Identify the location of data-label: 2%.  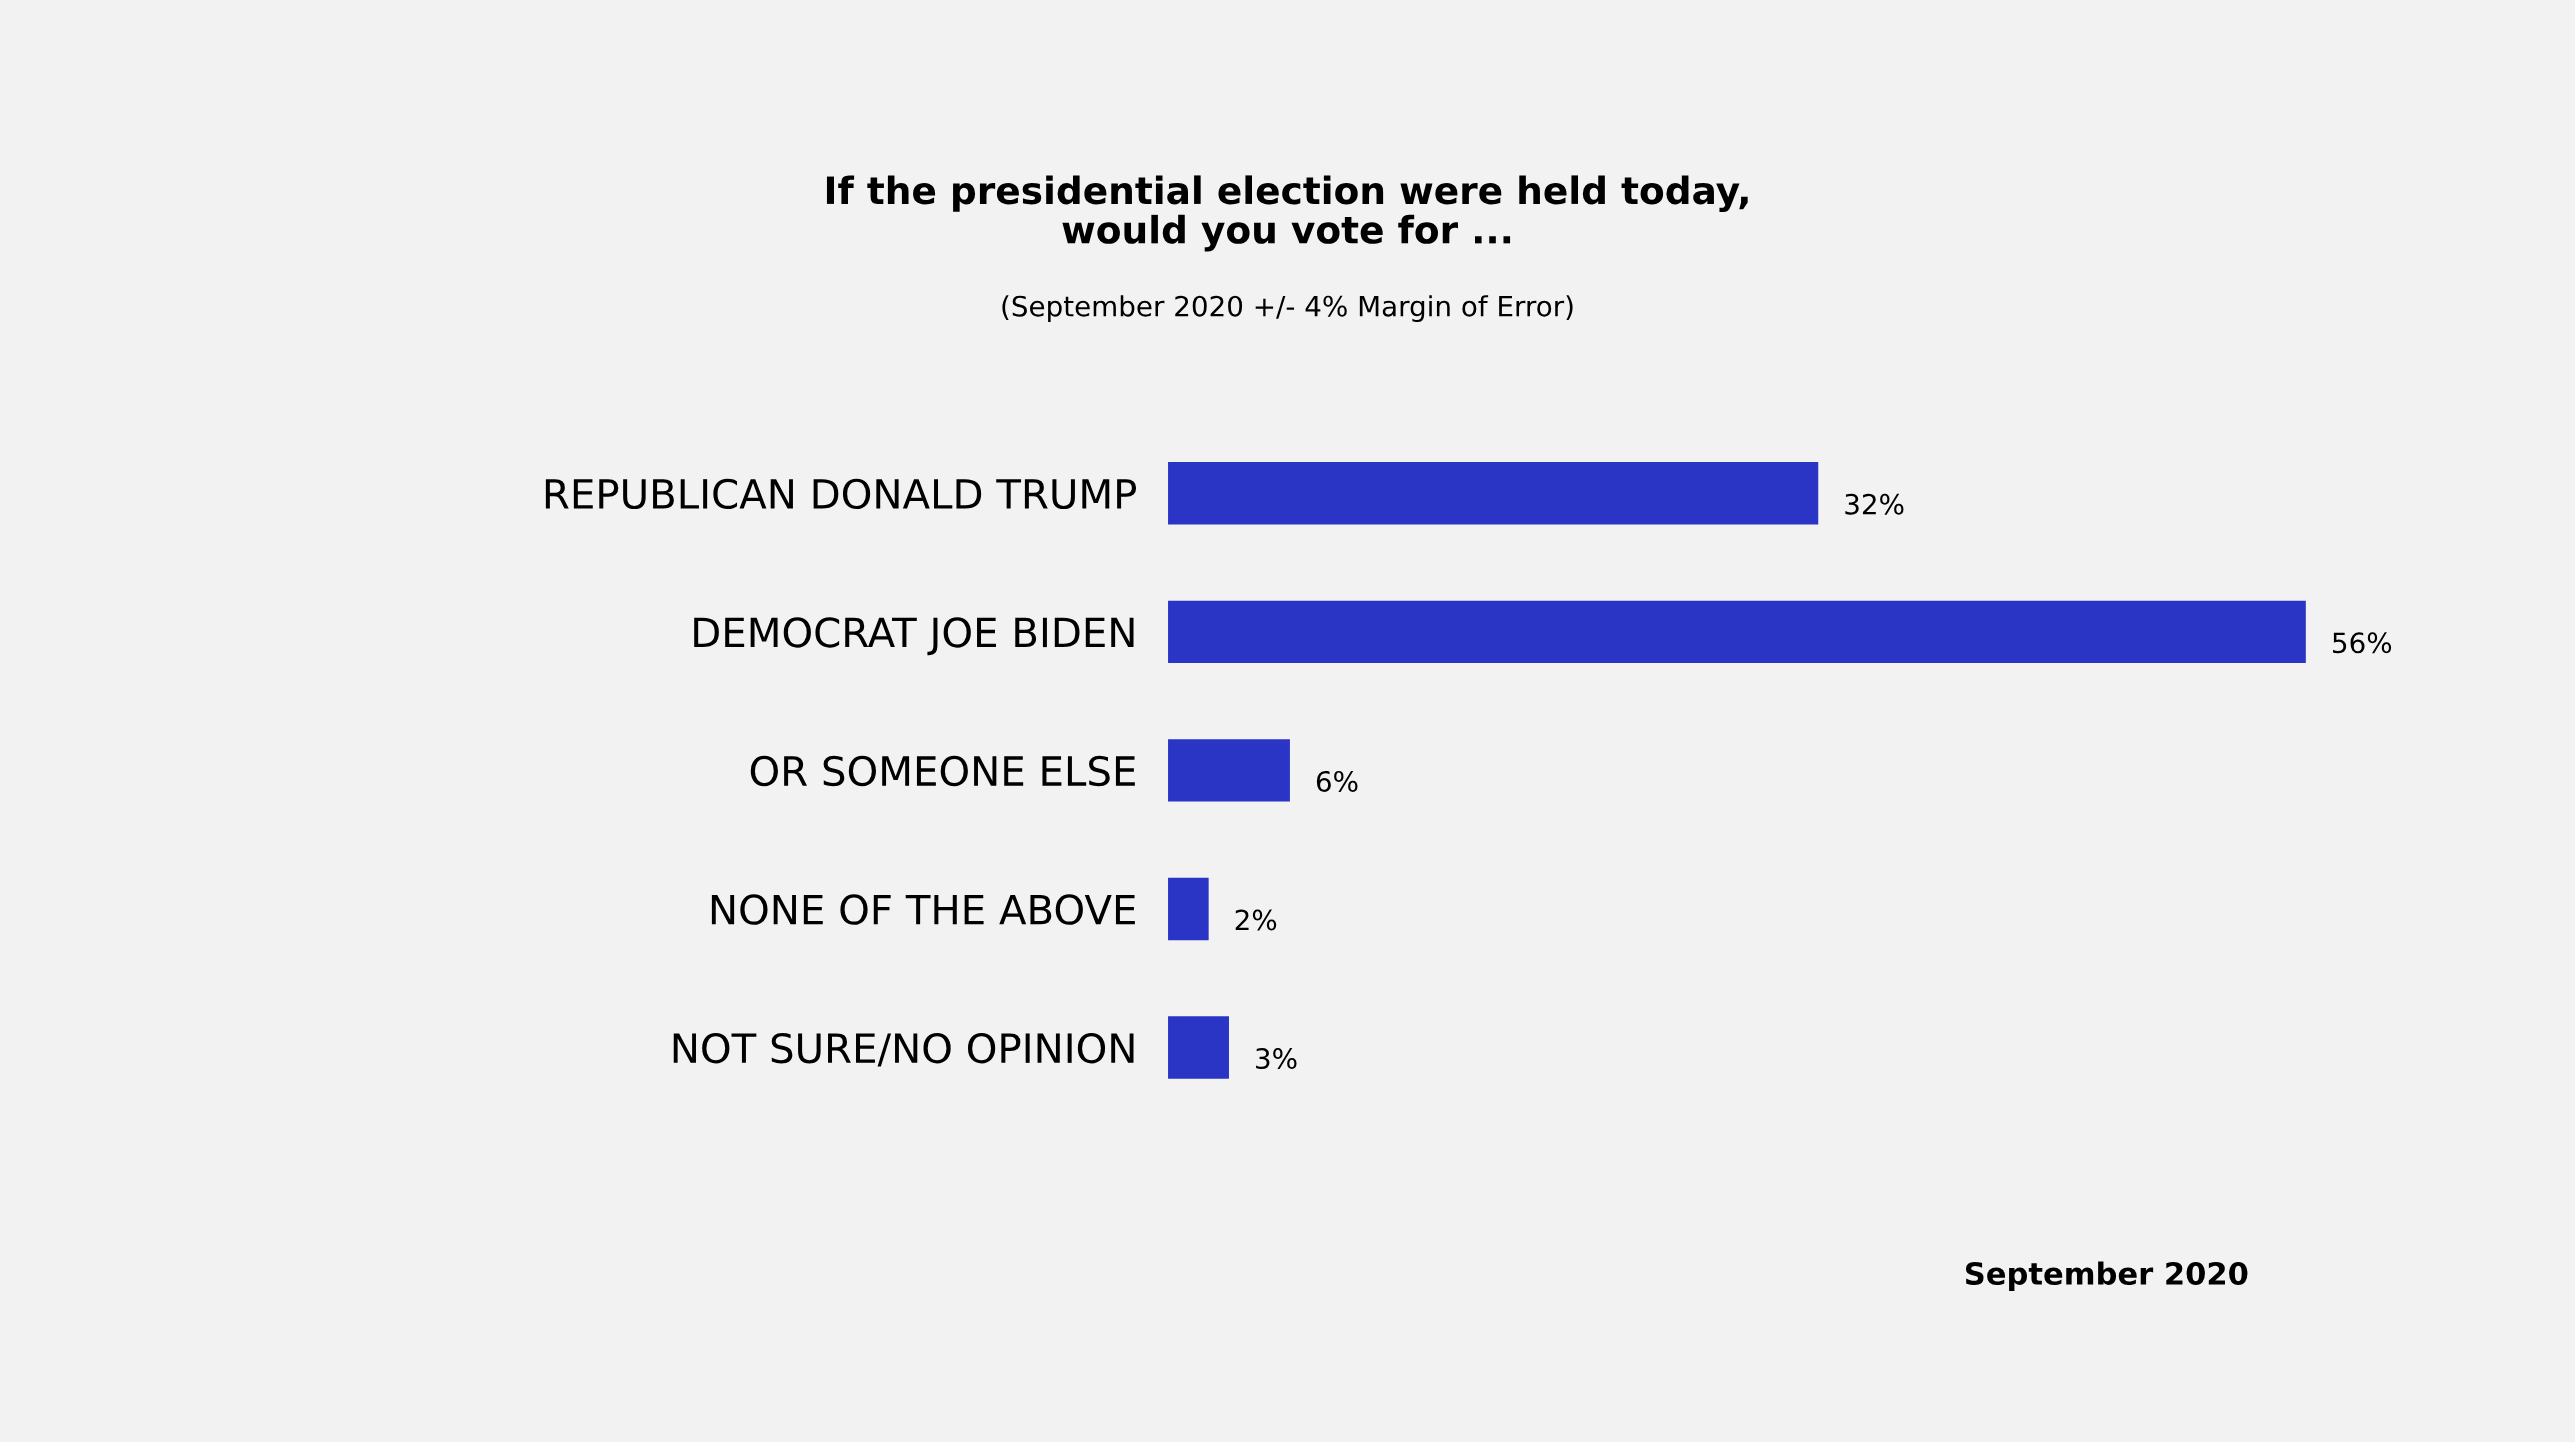
(1256, 920).